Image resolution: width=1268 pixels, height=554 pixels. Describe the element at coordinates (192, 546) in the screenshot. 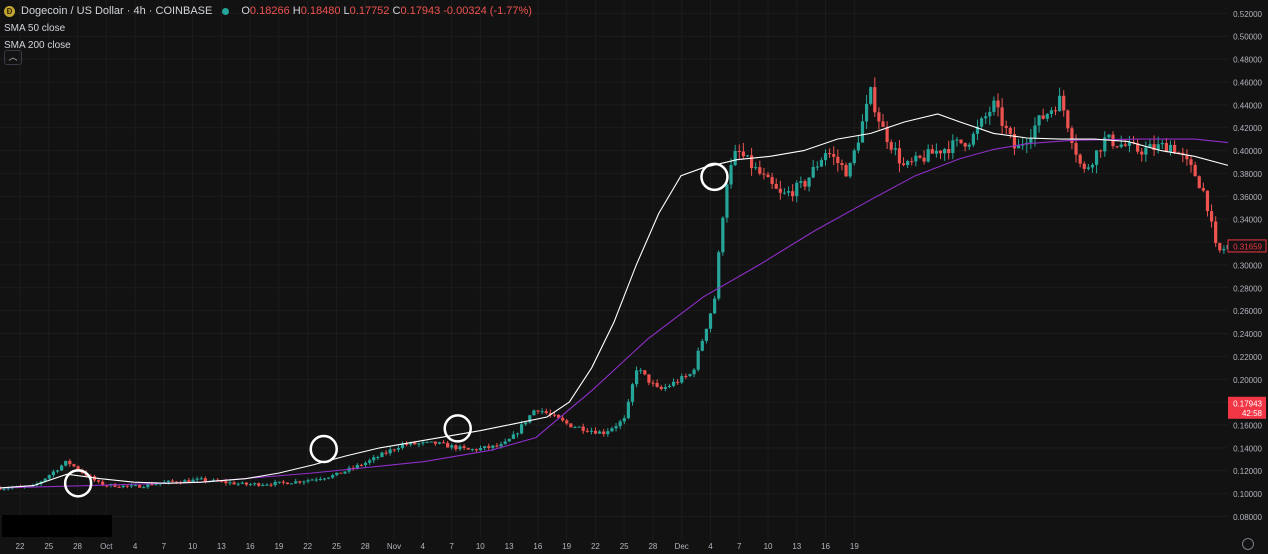

I see `x-tick-label: 10` at that location.